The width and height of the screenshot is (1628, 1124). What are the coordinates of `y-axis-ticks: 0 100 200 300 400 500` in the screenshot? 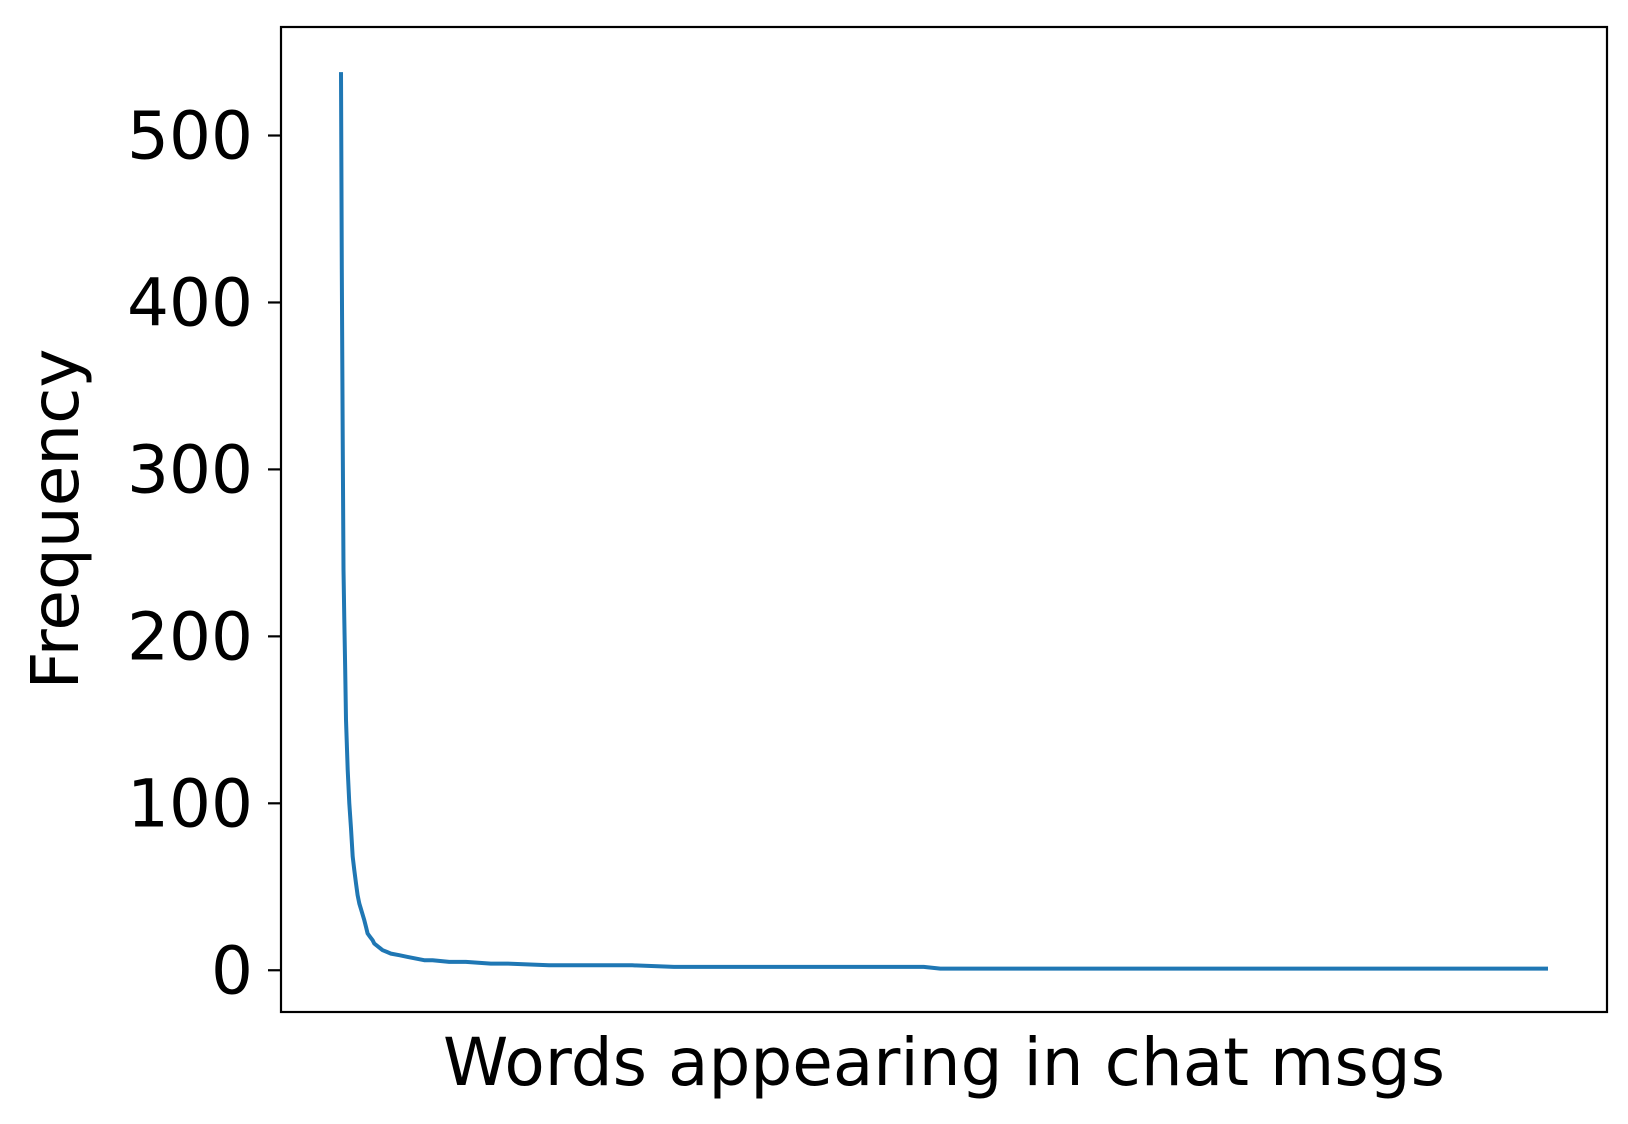 It's located at (204, 553).